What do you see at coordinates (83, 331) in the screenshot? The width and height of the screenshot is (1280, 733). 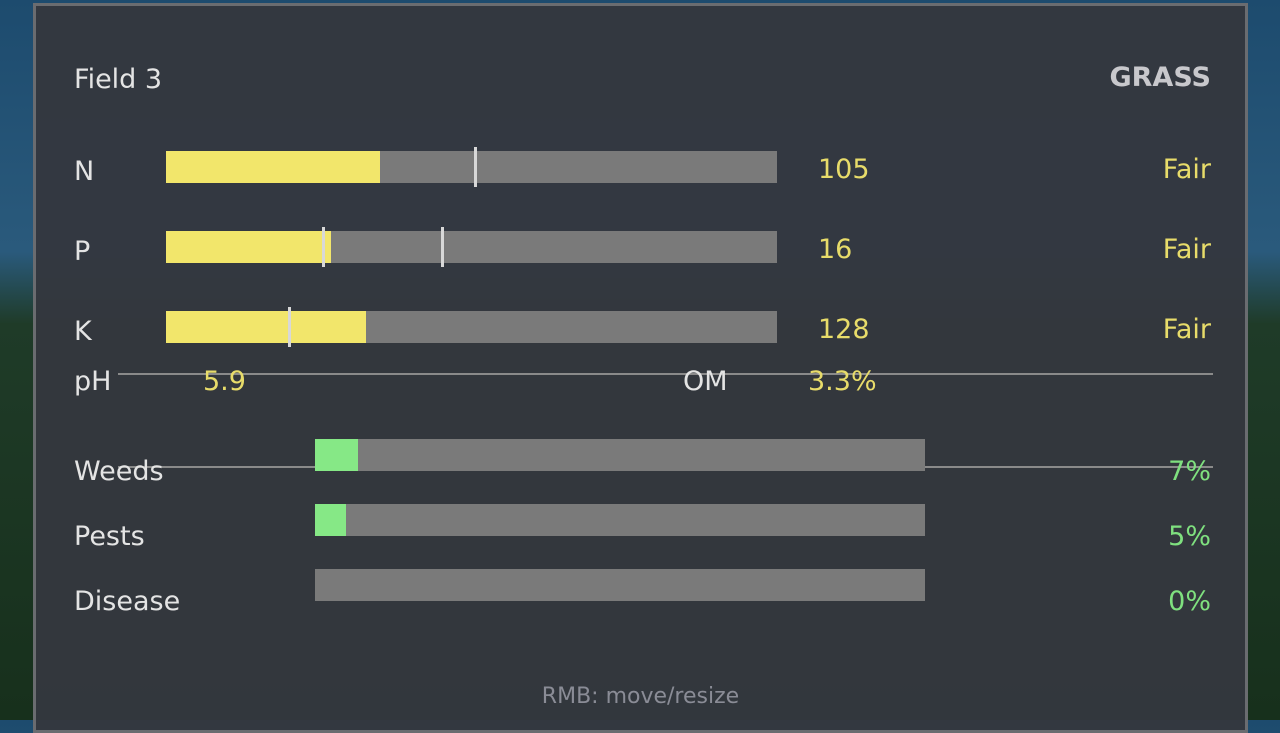 I see `nutrient-label: K` at bounding box center [83, 331].